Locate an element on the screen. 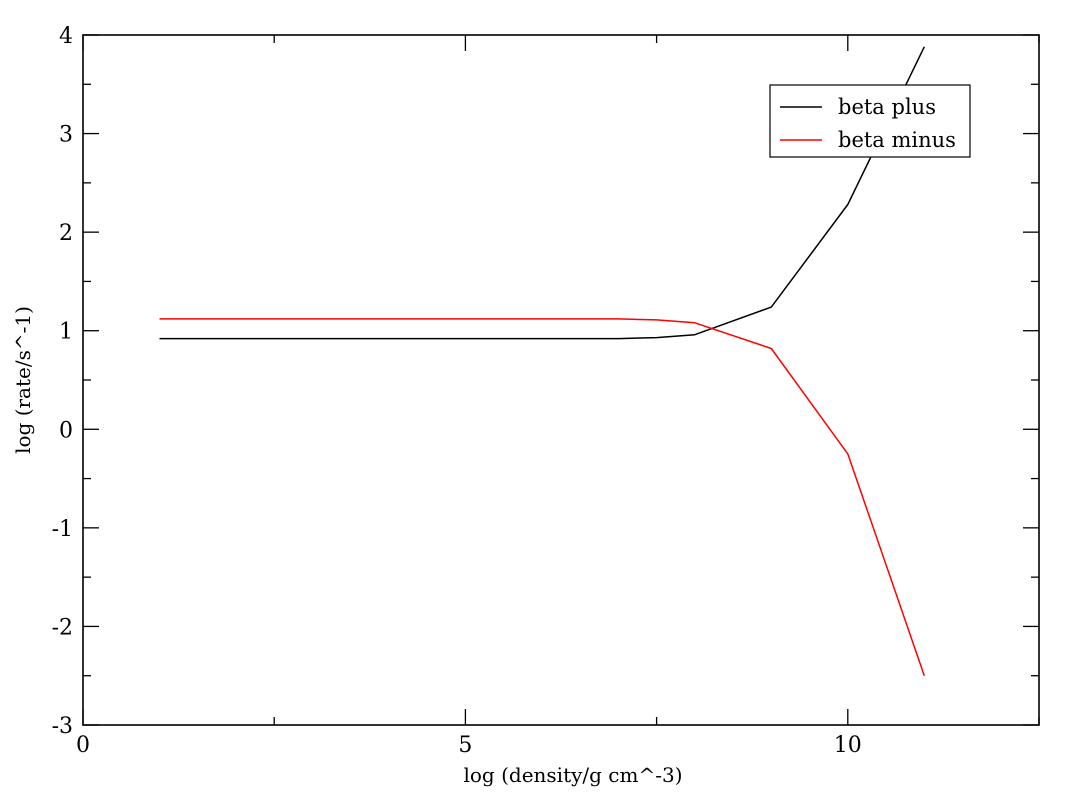 This screenshot has height=800, width=1090. legend-box is located at coordinates (870, 121).